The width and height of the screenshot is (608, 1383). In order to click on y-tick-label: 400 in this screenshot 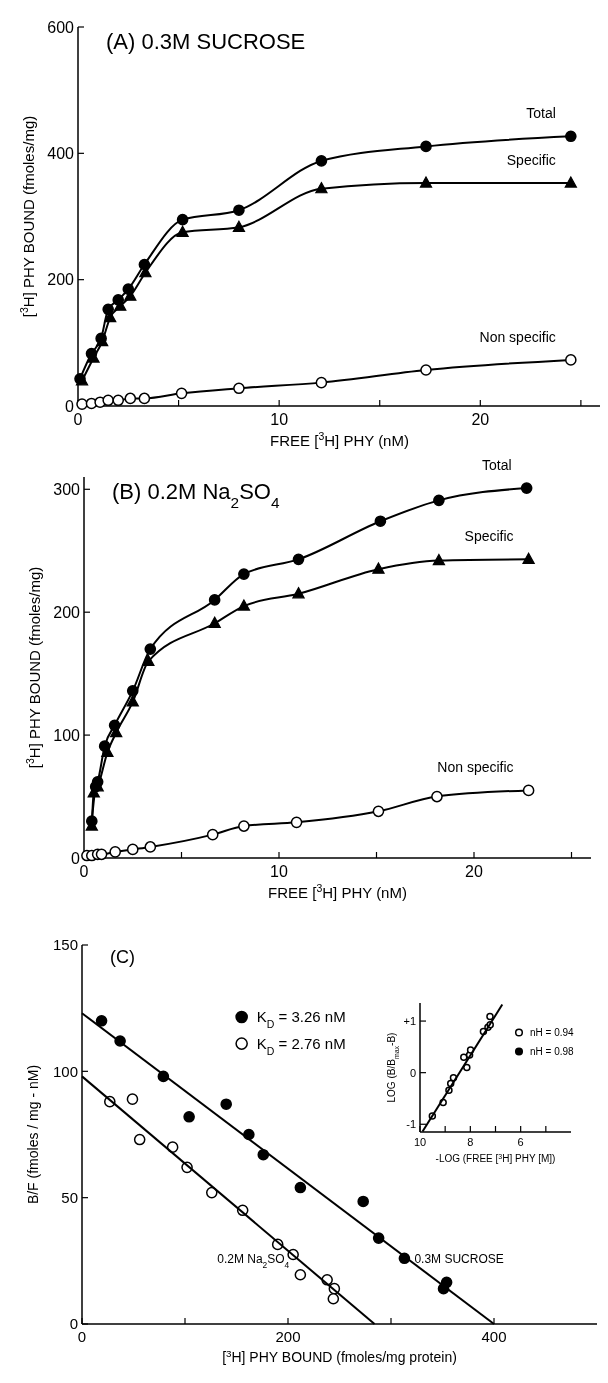, I will do `click(61, 153)`.